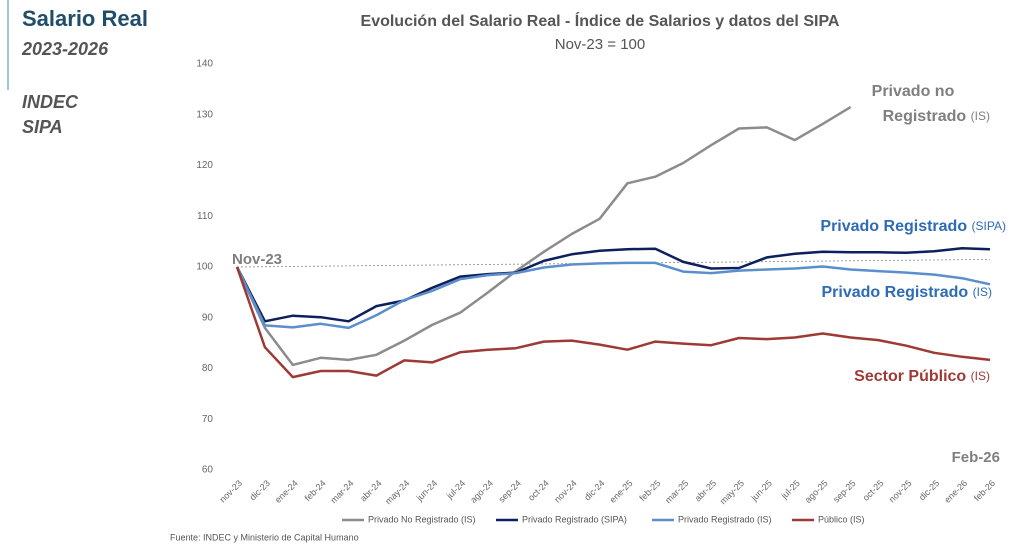  What do you see at coordinates (841, 519) in the screenshot?
I see `legend-label: Público (IS)` at bounding box center [841, 519].